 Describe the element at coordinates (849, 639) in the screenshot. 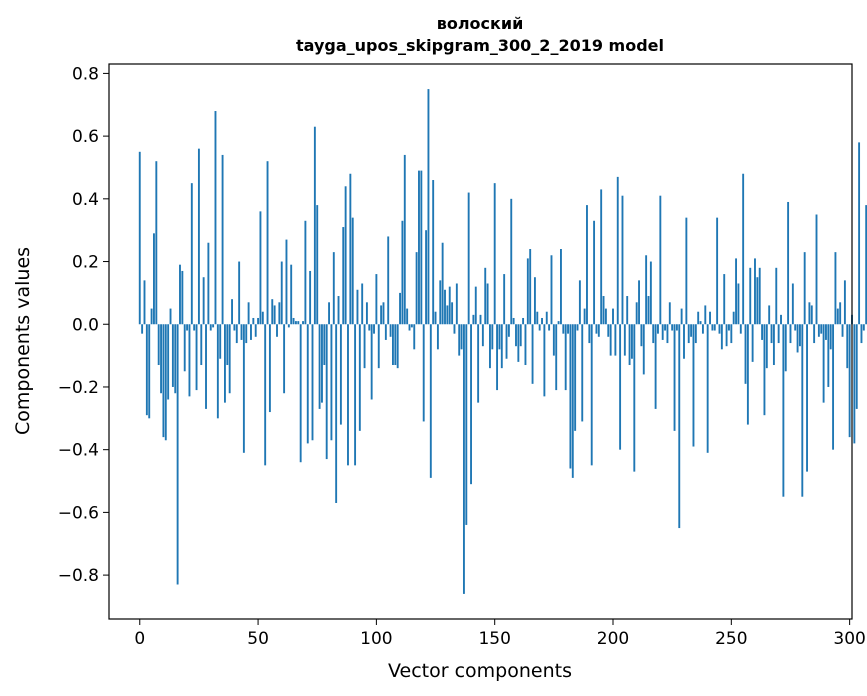

I see `x-tick-label: 300` at that location.